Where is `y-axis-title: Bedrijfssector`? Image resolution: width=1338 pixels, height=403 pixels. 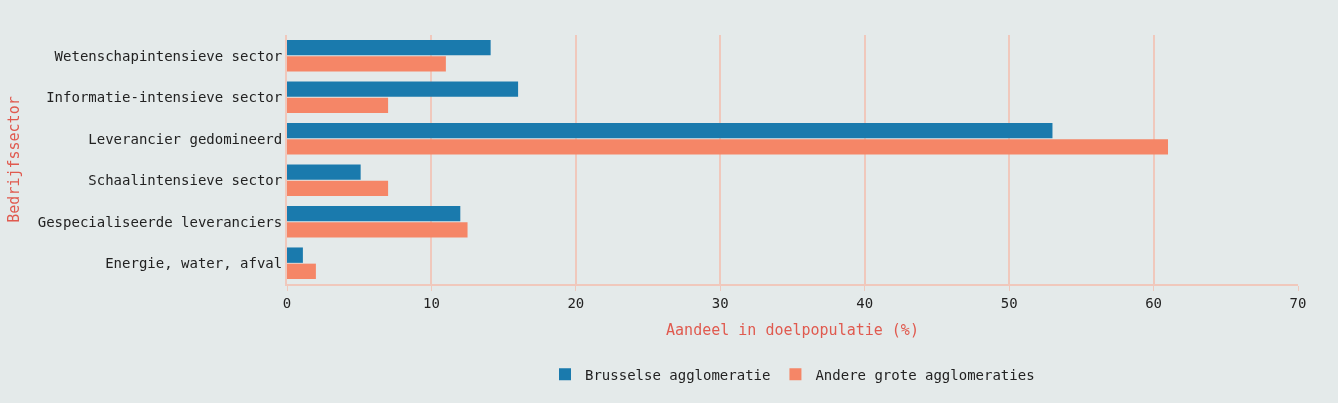 y-axis-title: Bedrijfssector is located at coordinates (13, 159).